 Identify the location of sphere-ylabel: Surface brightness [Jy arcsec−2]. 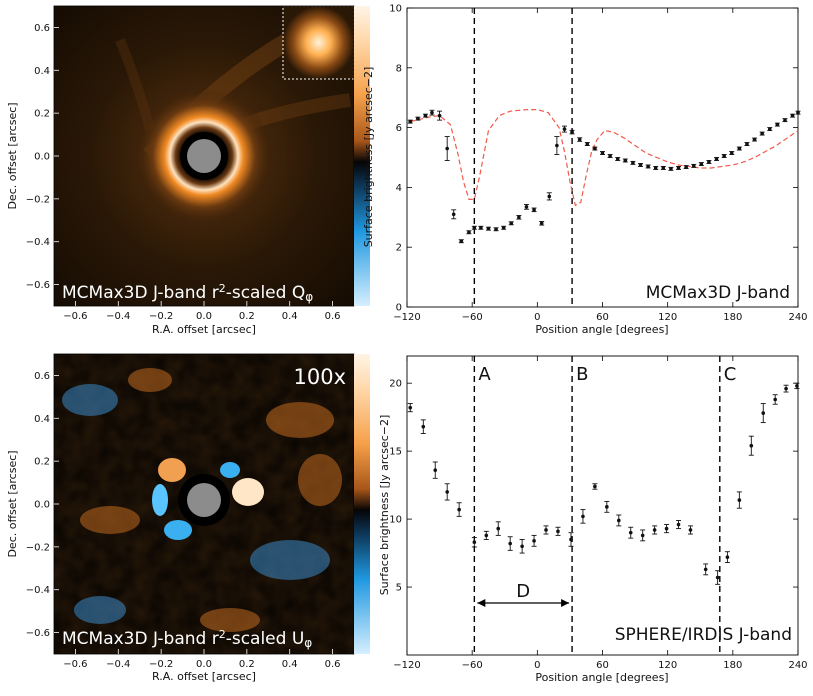
(384, 505).